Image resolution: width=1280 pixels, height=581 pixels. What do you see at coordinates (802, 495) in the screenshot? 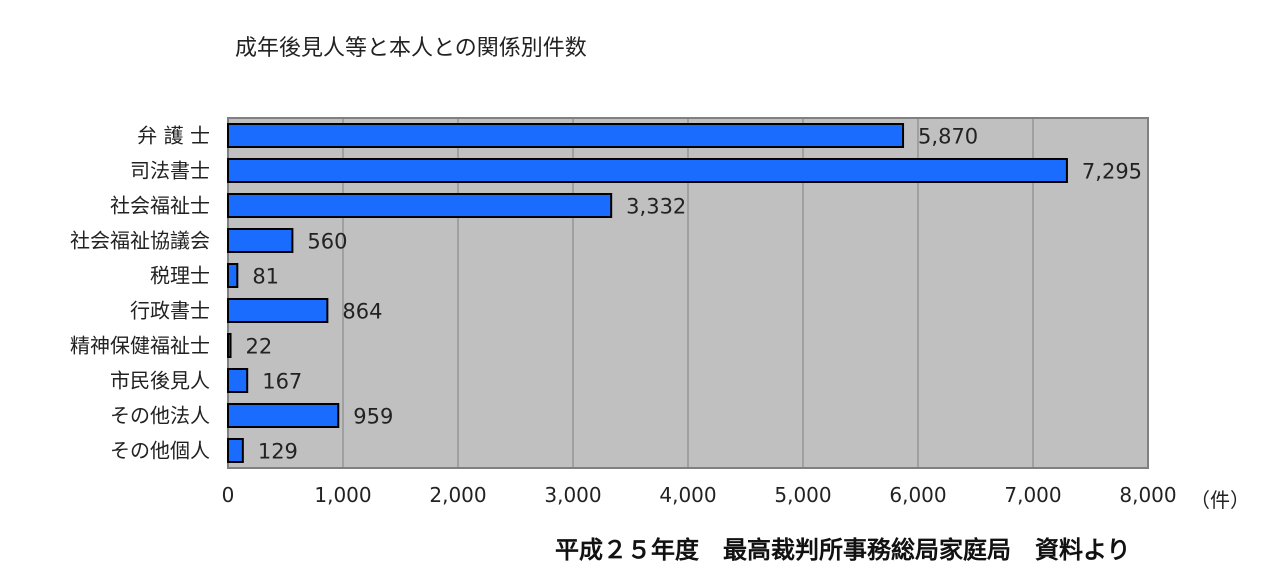
I see `x-tick-label: 5,000` at bounding box center [802, 495].